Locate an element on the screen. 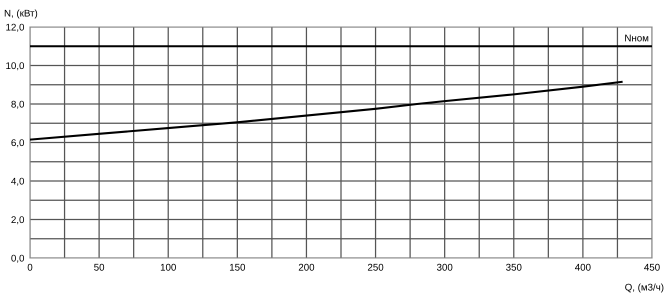  x-tick-label: 0 is located at coordinates (30, 267).